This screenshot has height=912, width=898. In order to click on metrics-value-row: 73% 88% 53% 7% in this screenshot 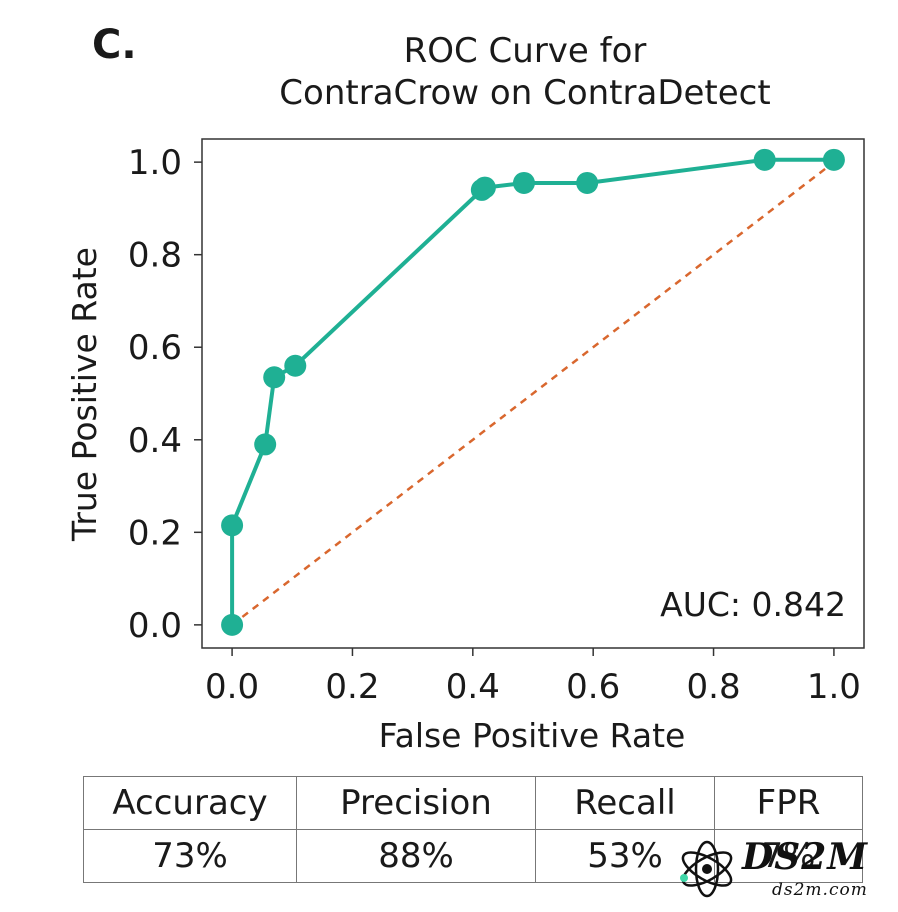, I will do `click(473, 856)`.